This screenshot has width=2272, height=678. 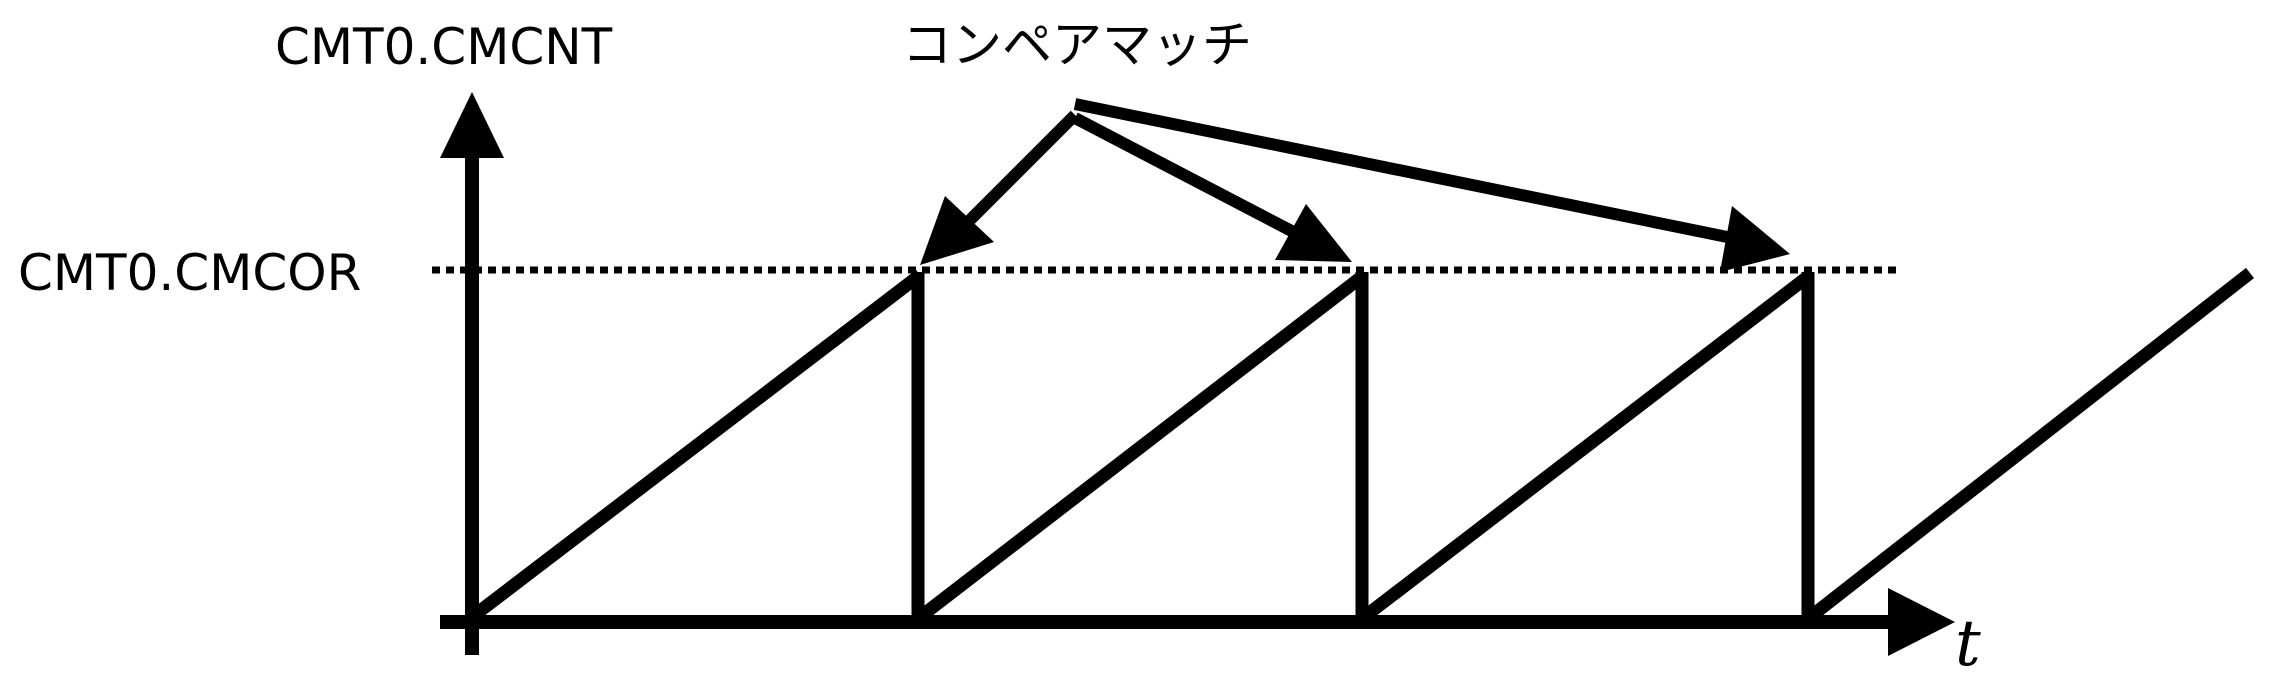 I want to click on x-axis, so click(x=1197, y=622).